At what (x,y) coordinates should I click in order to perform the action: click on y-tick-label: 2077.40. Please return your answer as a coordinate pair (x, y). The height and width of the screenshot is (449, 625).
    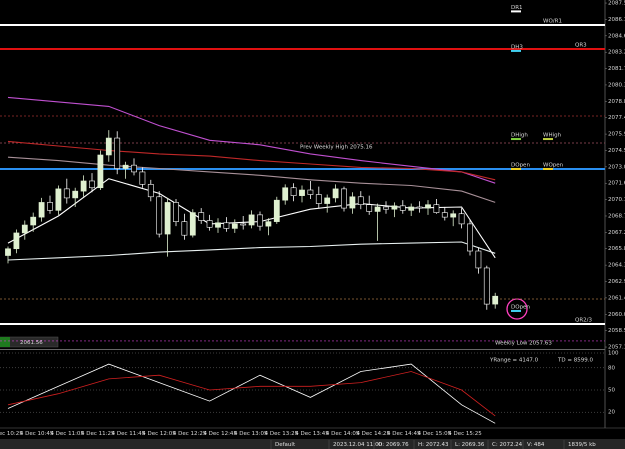
    Looking at the image, I should click on (616, 118).